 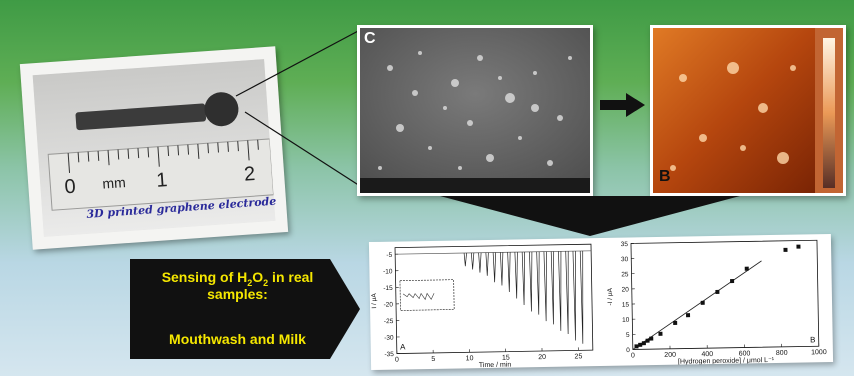 I want to click on ruler-ticks, so click(x=163, y=156).